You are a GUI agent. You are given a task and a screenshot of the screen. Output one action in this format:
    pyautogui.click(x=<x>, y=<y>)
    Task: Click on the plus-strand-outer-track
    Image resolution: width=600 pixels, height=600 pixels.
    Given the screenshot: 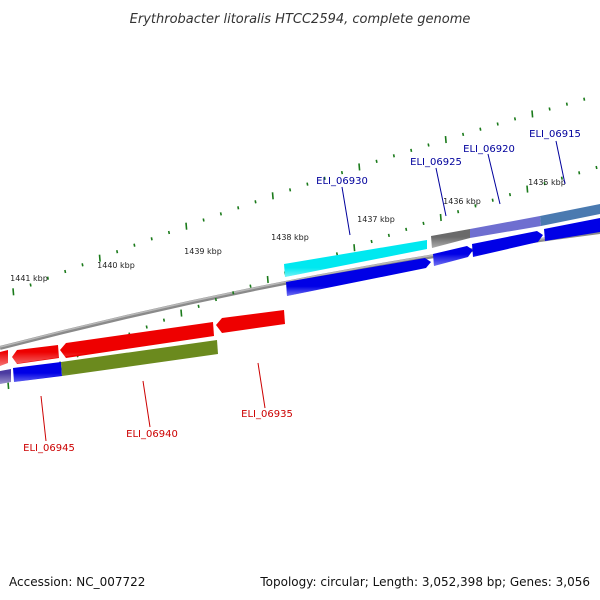 What is the action you would take?
    pyautogui.click(x=442, y=240)
    